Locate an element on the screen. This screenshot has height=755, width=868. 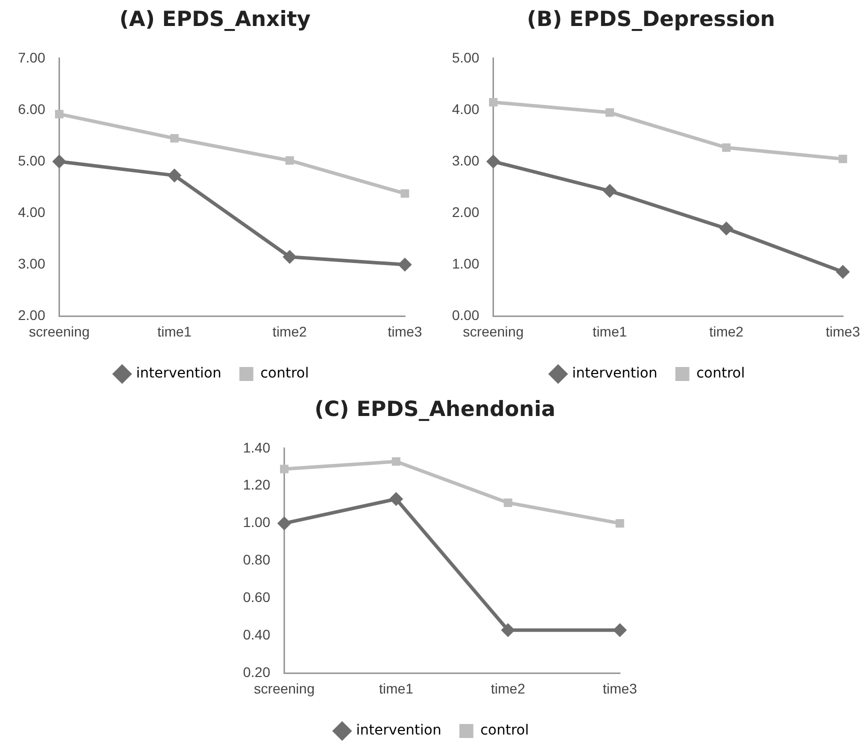
y-tick-label: 7.00 is located at coordinates (32, 57).